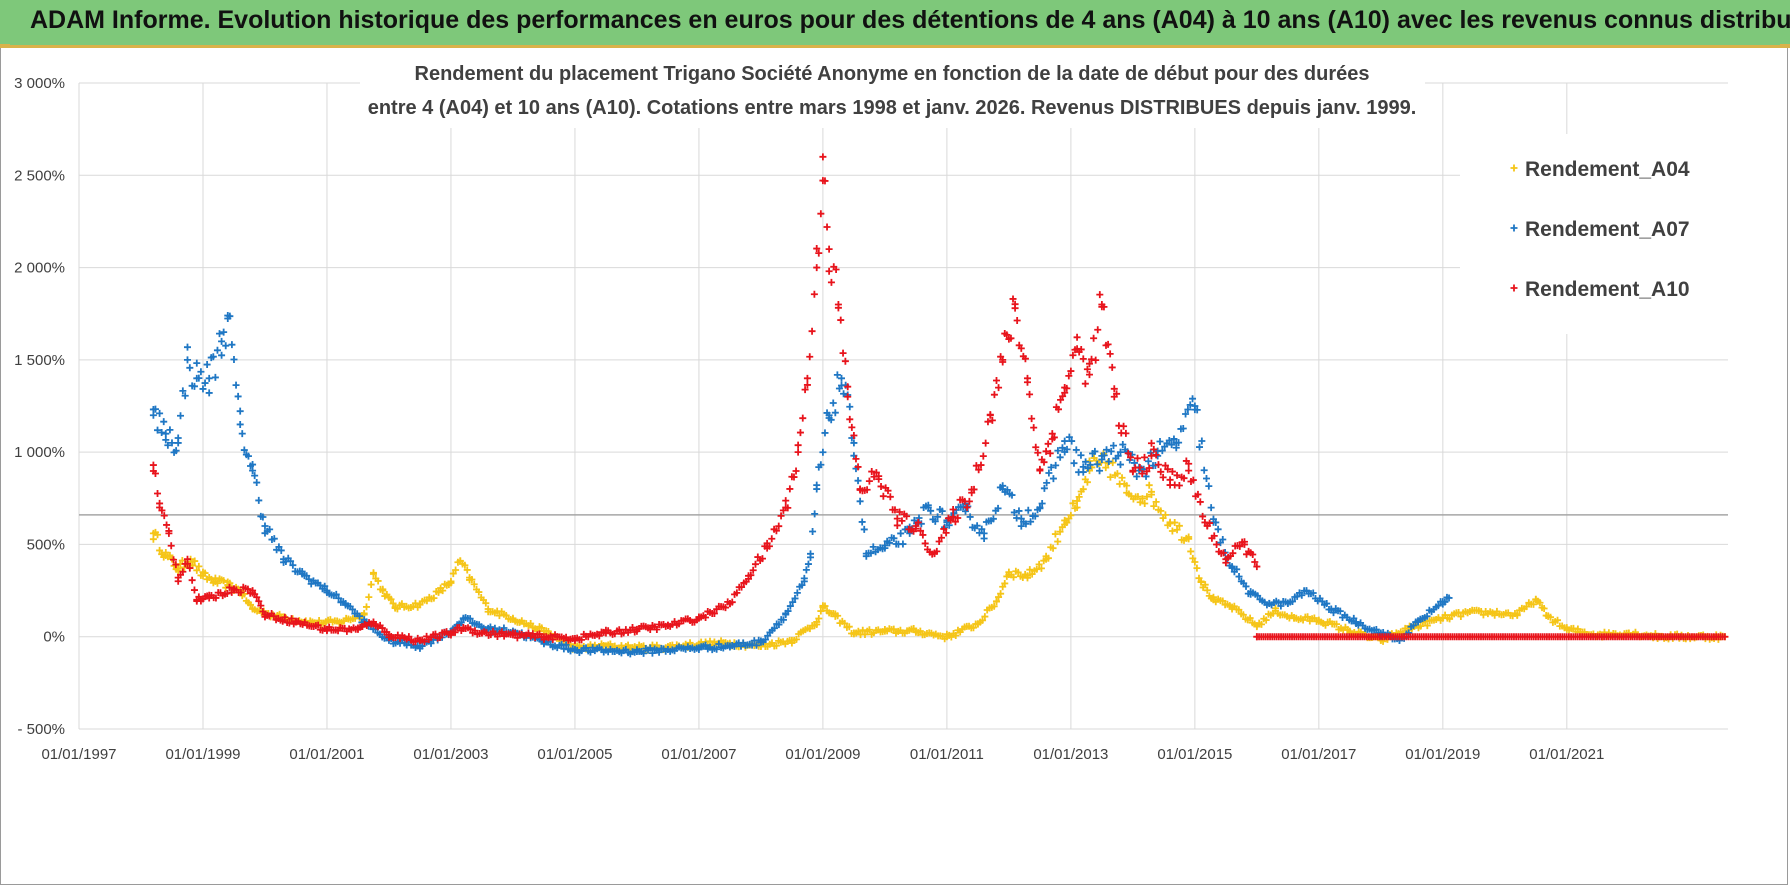 The image size is (1790, 887). Describe the element at coordinates (1785, 46) in the screenshot. I see `corner-mark-right` at that location.